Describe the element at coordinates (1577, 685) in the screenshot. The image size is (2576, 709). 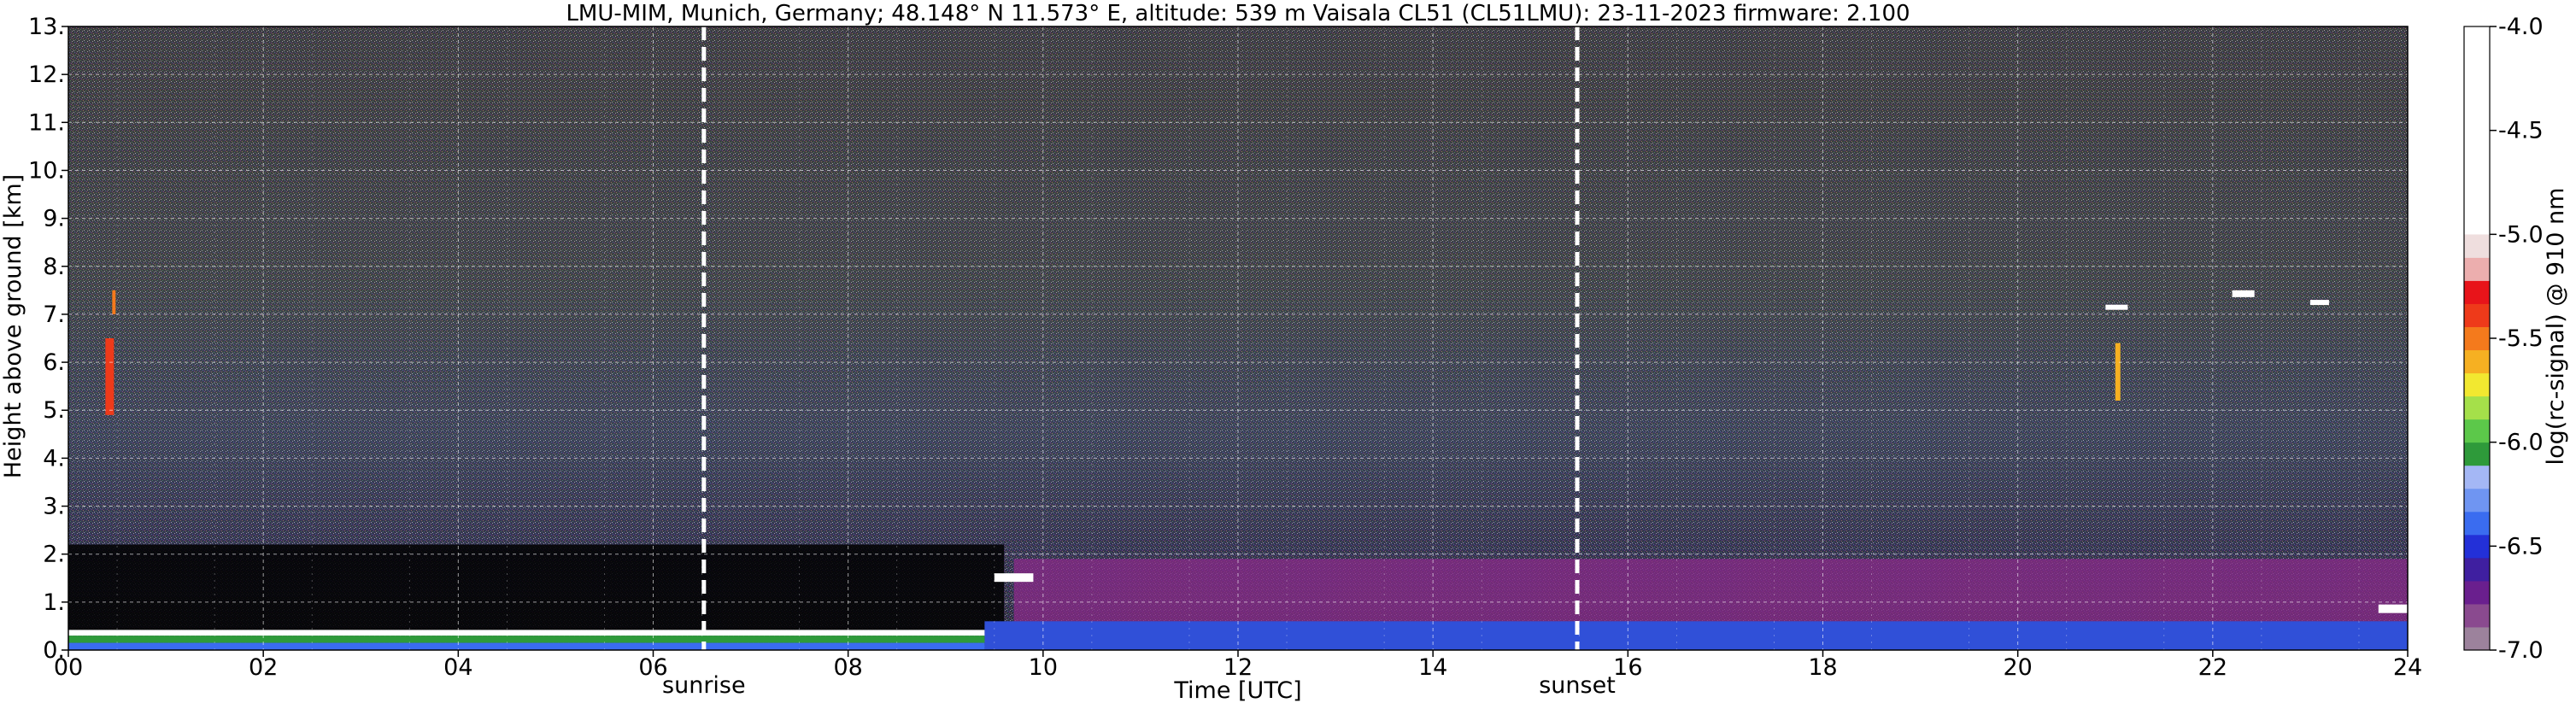
I see `event-label-sunset: sunset` at that location.